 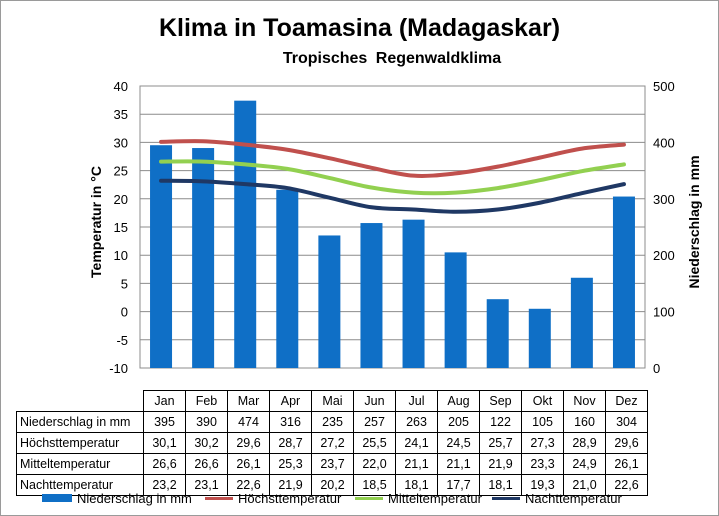 What do you see at coordinates (626, 485) in the screenshot?
I see `table-cell: 22,6` at bounding box center [626, 485].